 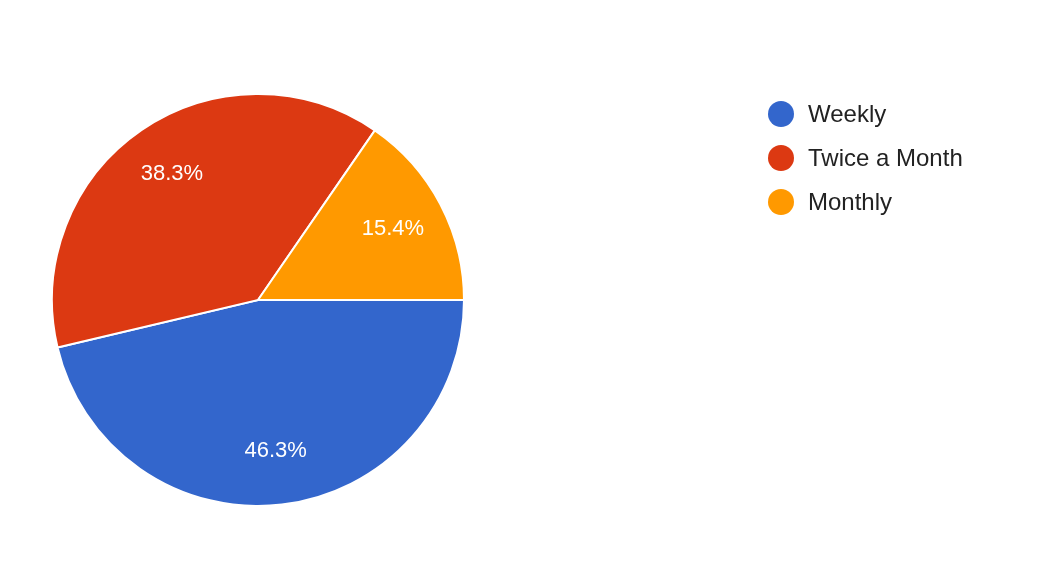 I want to click on data-label: 38.3%, so click(x=172, y=173).